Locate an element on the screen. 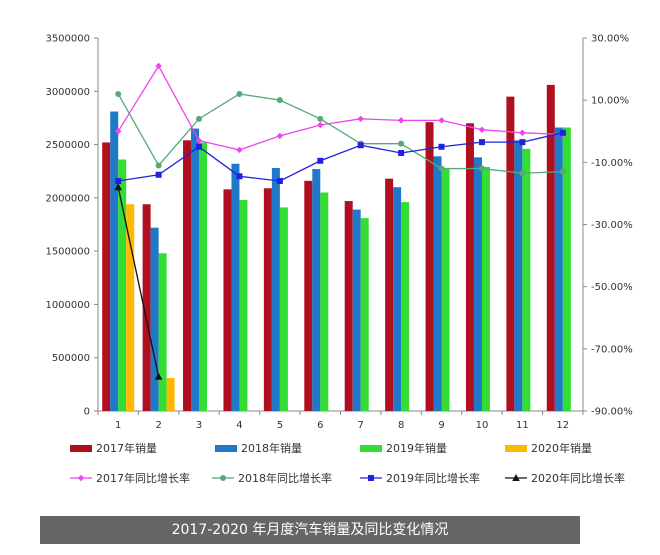 The width and height of the screenshot is (660, 555). left-axis-tick-label: 2500000 is located at coordinates (67, 145).